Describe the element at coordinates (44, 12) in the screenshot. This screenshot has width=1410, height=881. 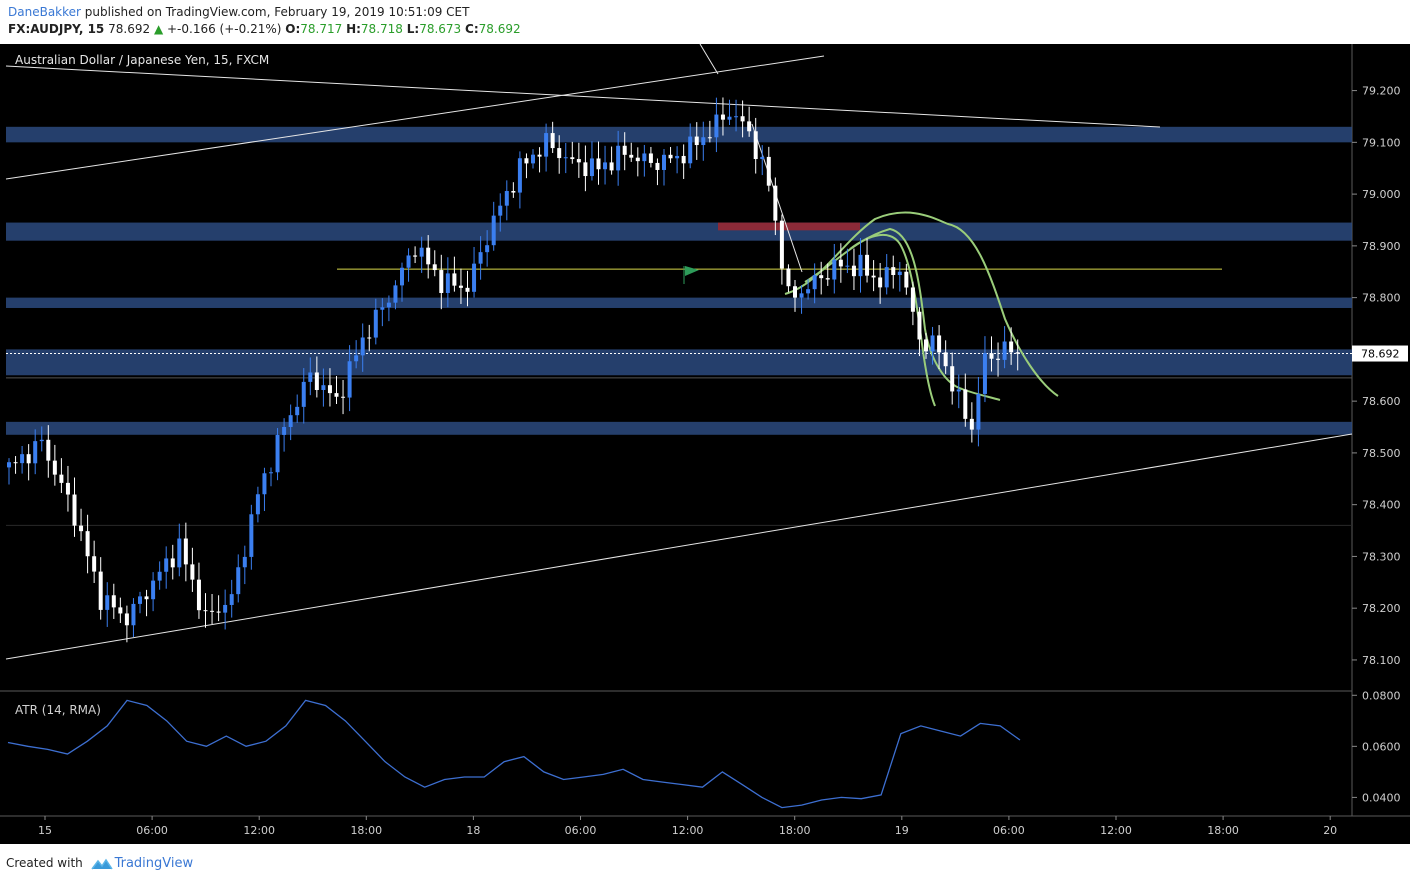
I see `author-link: DaneBakker` at that location.